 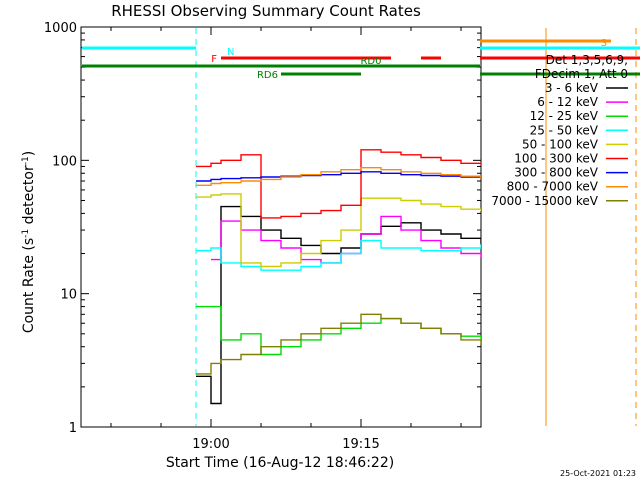 What do you see at coordinates (73, 428) in the screenshot?
I see `y-tick-label: 1` at bounding box center [73, 428].